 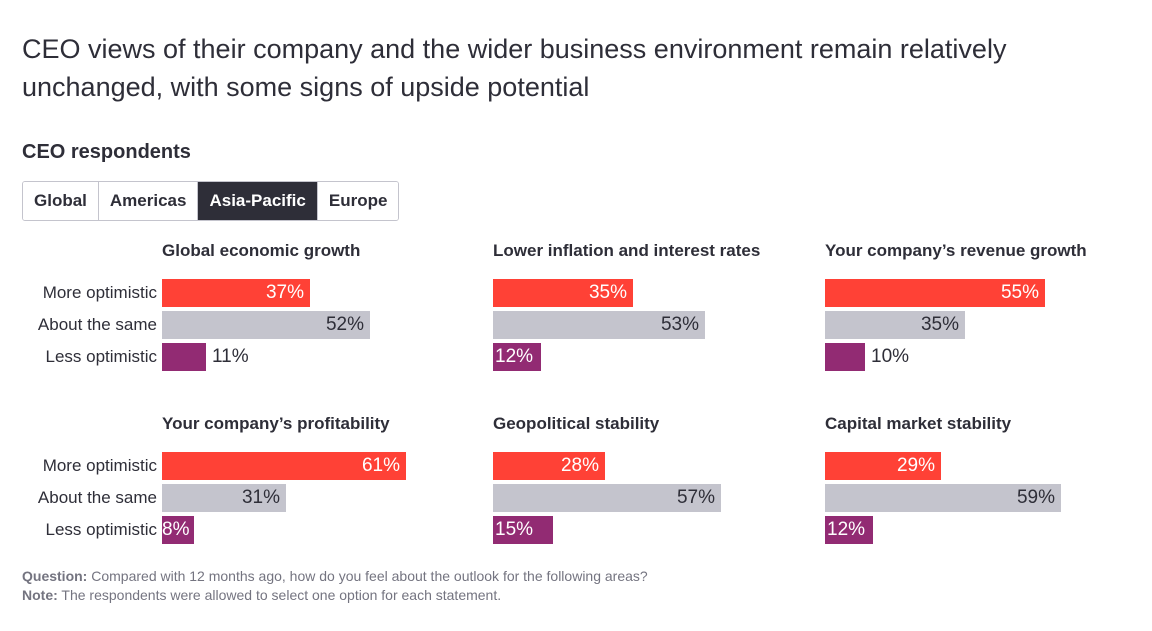 What do you see at coordinates (61, 201) in the screenshot?
I see `tab-global: Global` at bounding box center [61, 201].